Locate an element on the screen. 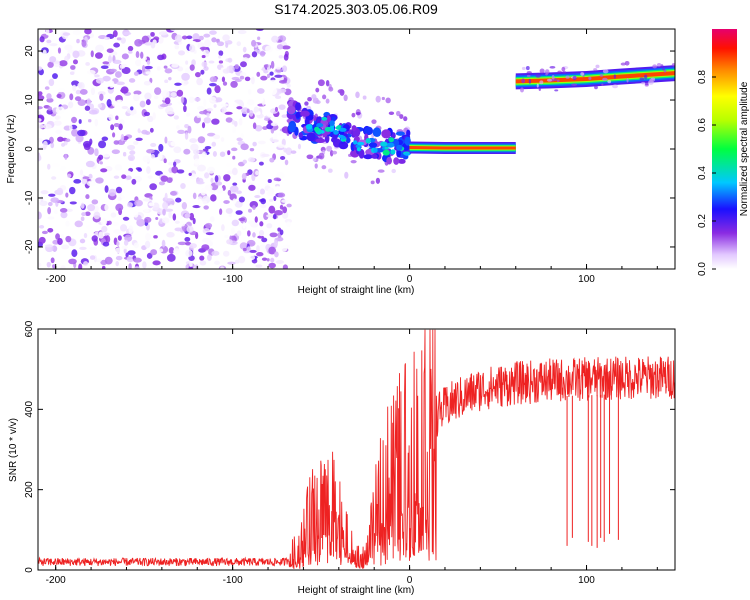 This screenshot has height=600, width=750. signal-core is located at coordinates (368, 141).